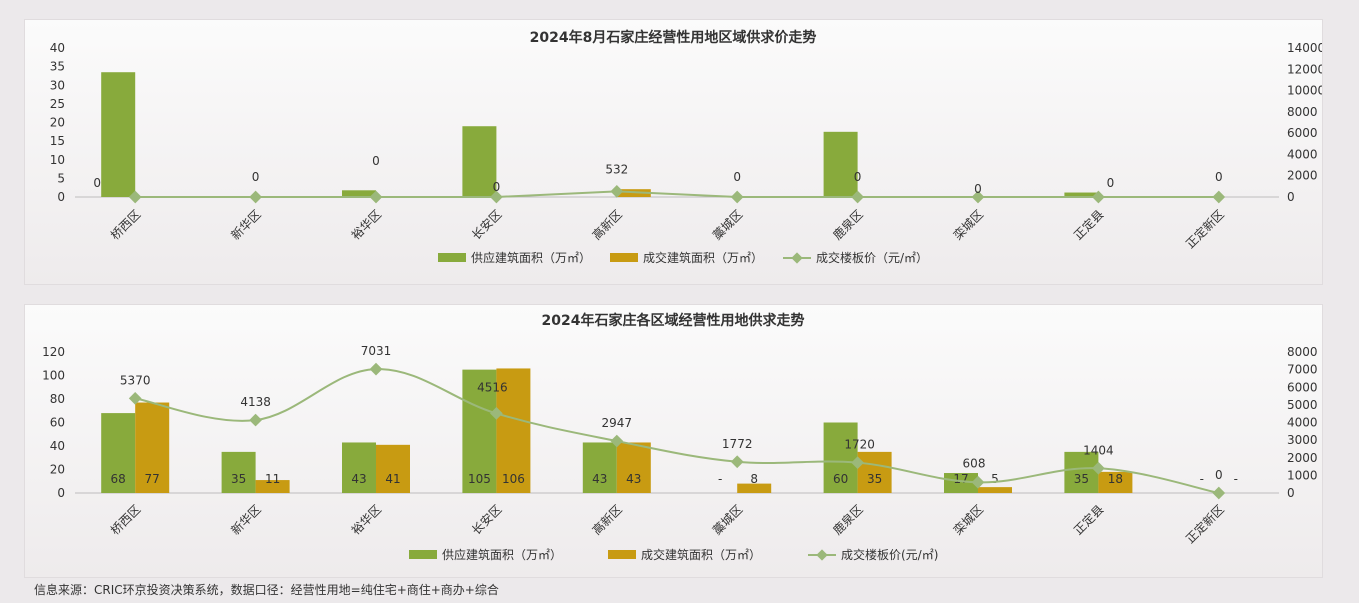 This screenshot has width=1359, height=603. What do you see at coordinates (859, 445) in the screenshot?
I see `price-label: 1720` at bounding box center [859, 445].